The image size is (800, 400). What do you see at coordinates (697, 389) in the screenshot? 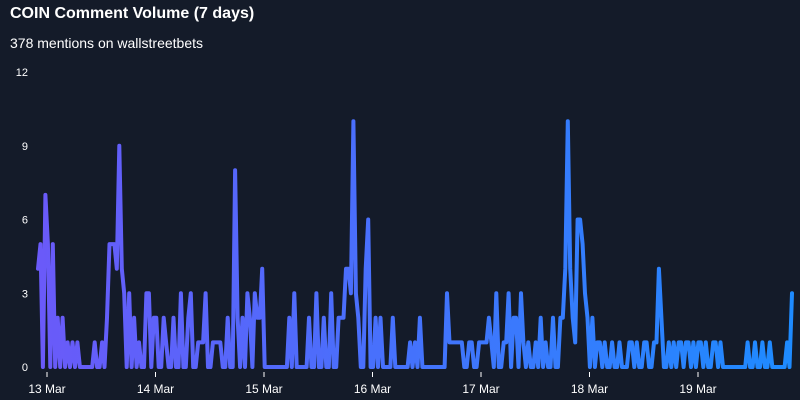
I see `x-tick-label: 19 Mar` at bounding box center [697, 389].